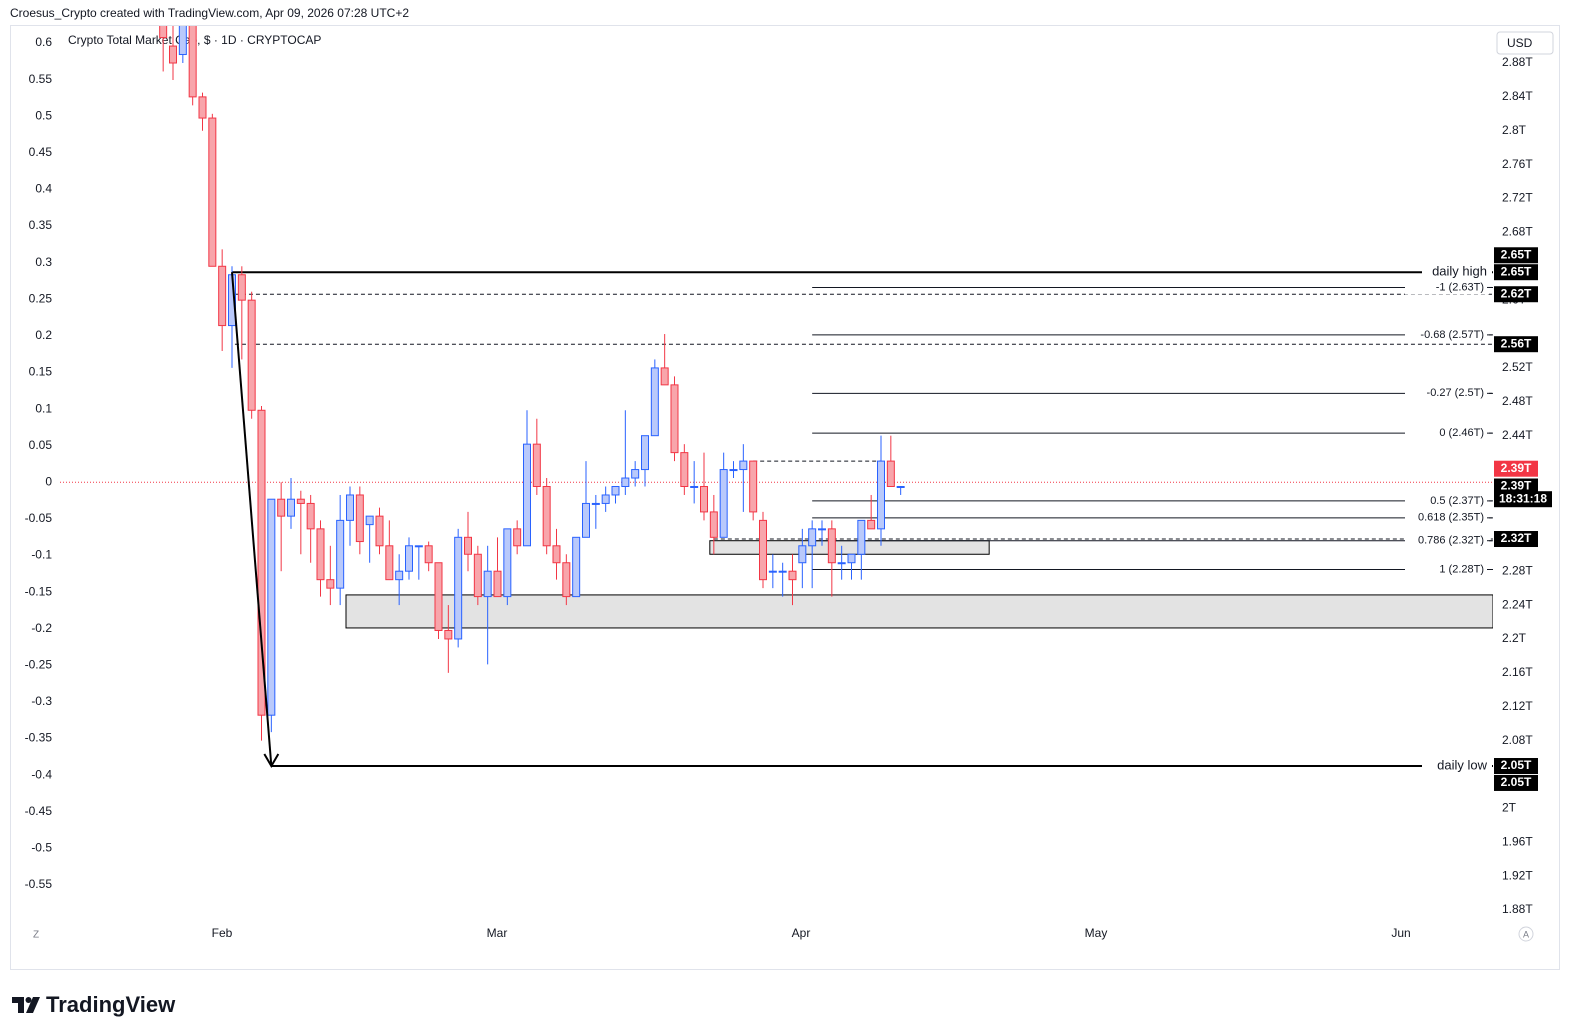  Describe the element at coordinates (1461, 433) in the screenshot. I see `fib-label: 0 (2.46T)` at that location.